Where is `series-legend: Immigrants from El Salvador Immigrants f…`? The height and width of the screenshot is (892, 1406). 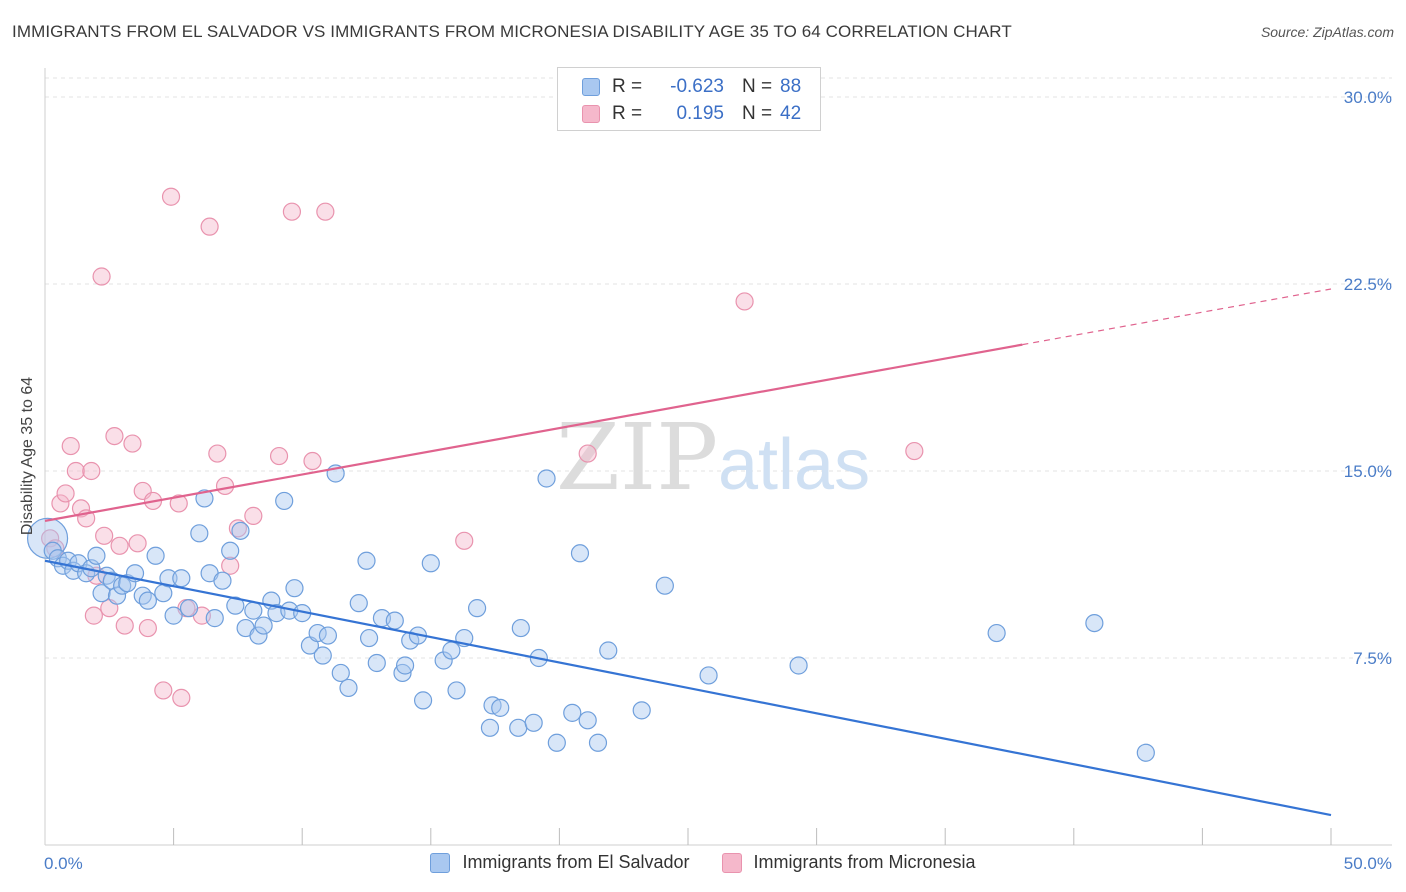
series-legend: Immigrants from El Salvador Immigrants f… is located at coordinates (703, 862).